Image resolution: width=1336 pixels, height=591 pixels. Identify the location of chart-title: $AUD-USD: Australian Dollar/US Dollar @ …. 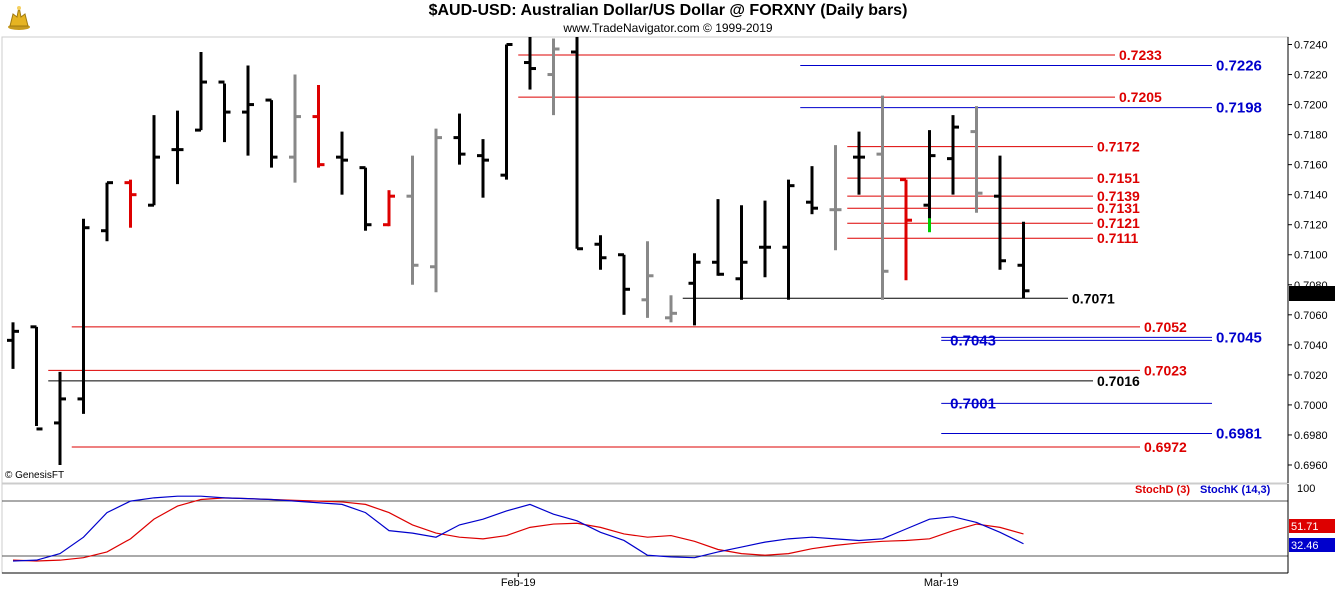
(668, 10).